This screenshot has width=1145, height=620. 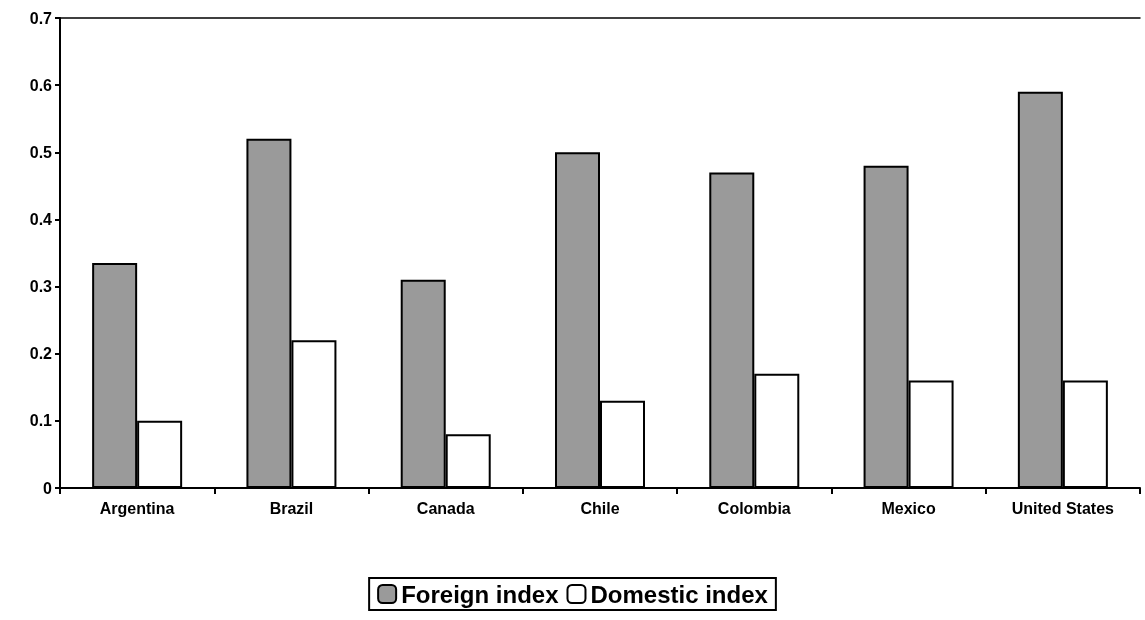 I want to click on x-tick-label: Colombia, so click(x=754, y=508).